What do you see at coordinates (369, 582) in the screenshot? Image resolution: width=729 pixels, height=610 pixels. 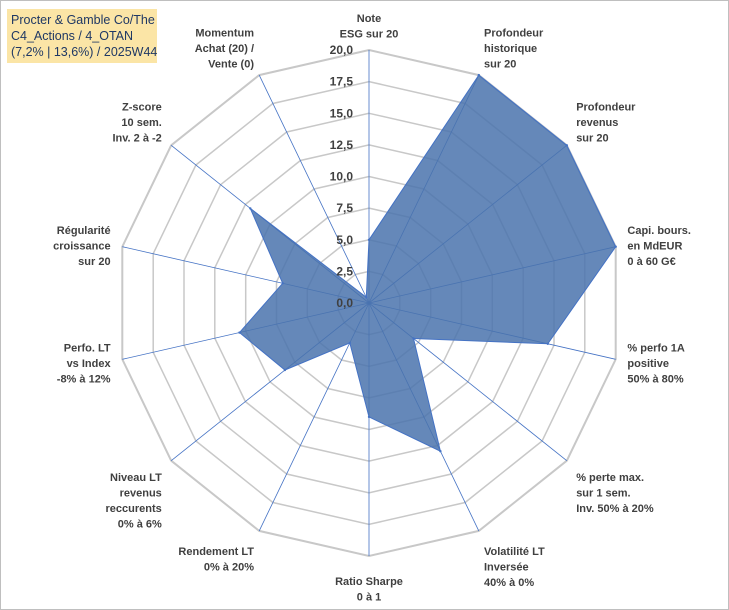 I see `axis-label-line: Ratio Sharpe` at bounding box center [369, 582].